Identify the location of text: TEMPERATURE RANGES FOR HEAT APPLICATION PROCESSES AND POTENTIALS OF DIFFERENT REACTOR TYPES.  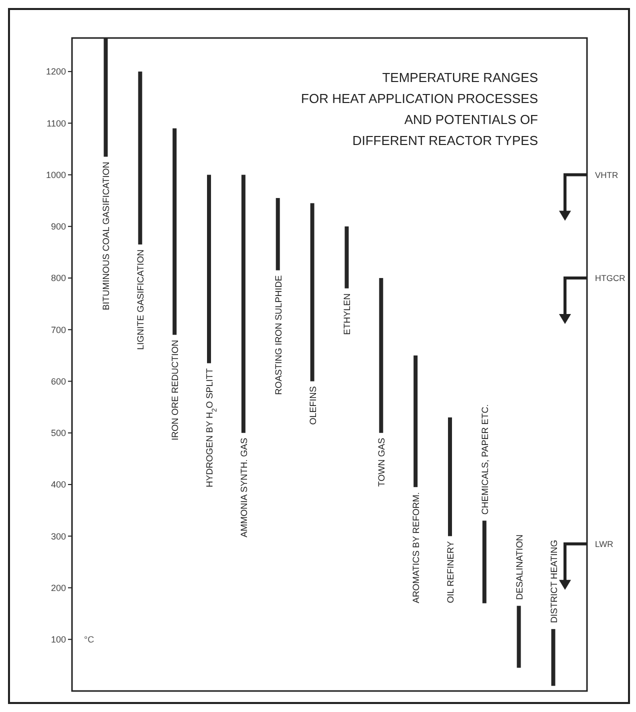
(419, 109).